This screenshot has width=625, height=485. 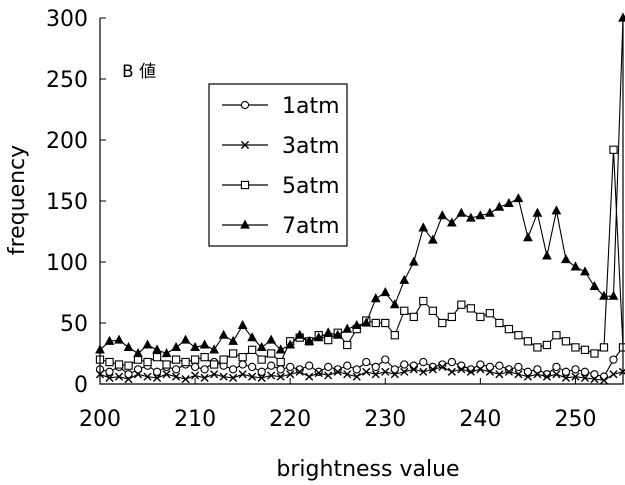 What do you see at coordinates (367, 469) in the screenshot?
I see `x-axis-label: brightness value` at bounding box center [367, 469].